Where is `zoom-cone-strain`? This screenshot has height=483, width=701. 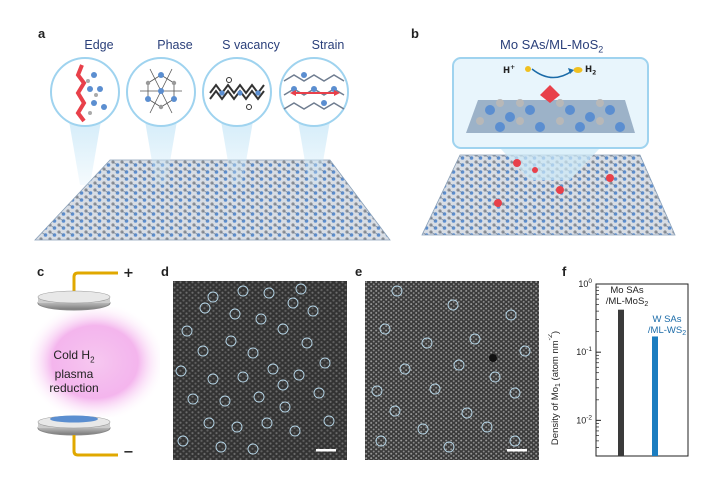 zoom-cone-strain is located at coordinates (314, 150).